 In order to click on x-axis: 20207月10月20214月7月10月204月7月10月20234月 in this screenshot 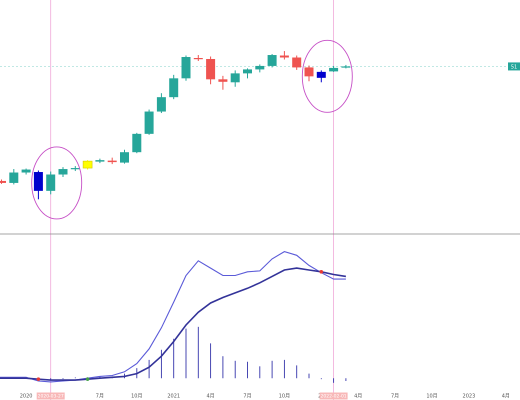, I will do `click(265, 397)`.